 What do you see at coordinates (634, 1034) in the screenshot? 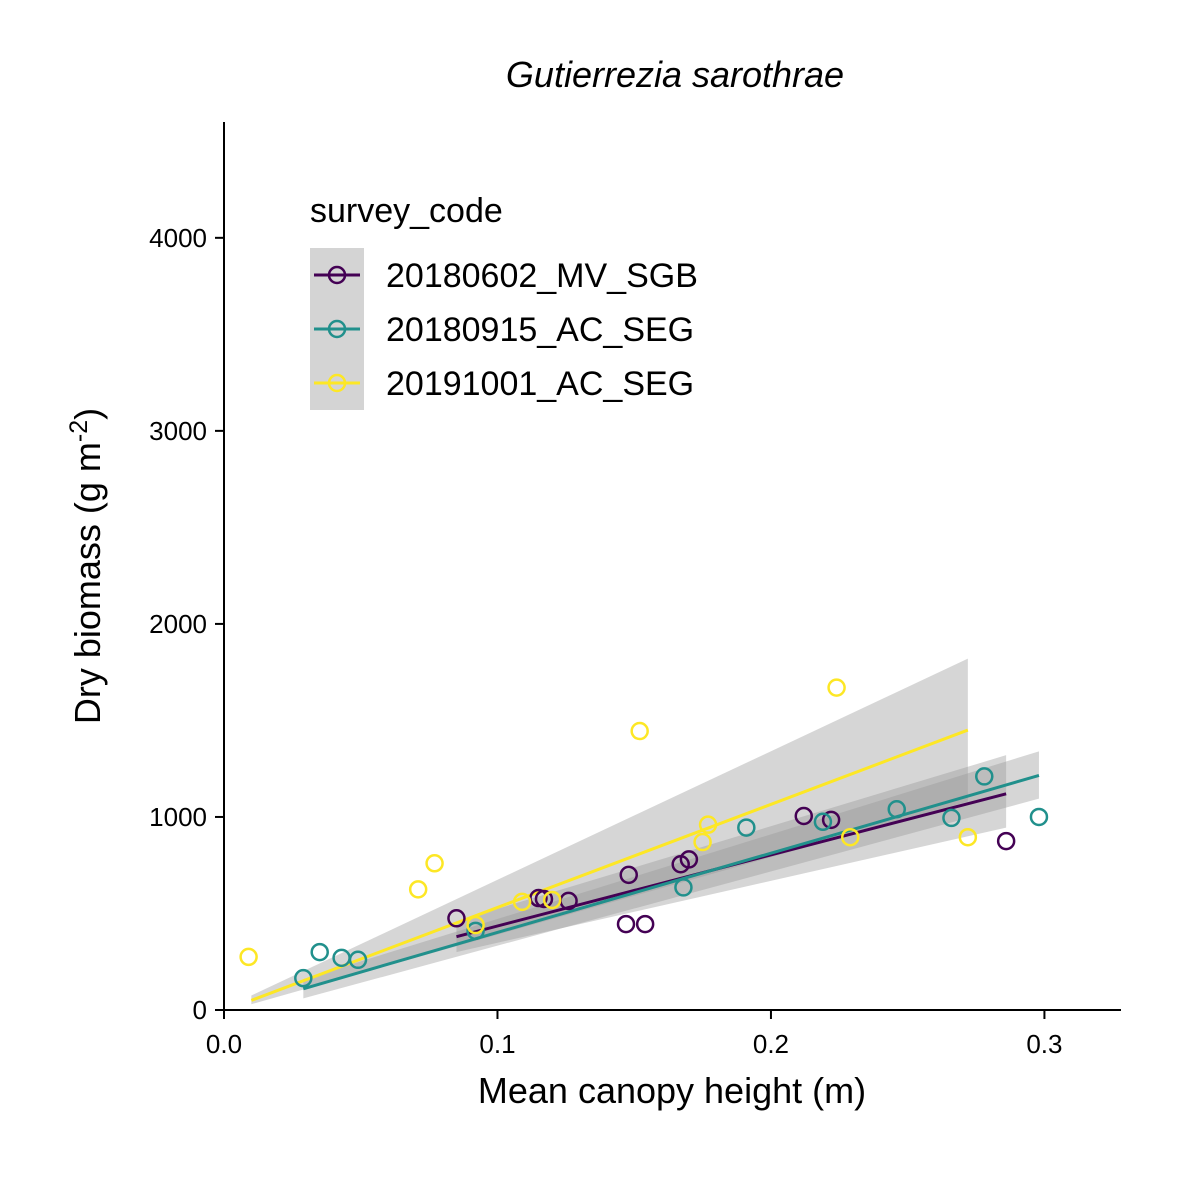
I see `x-axis-ticks: 0.0 0.1 0.2 0.3` at bounding box center [634, 1034].